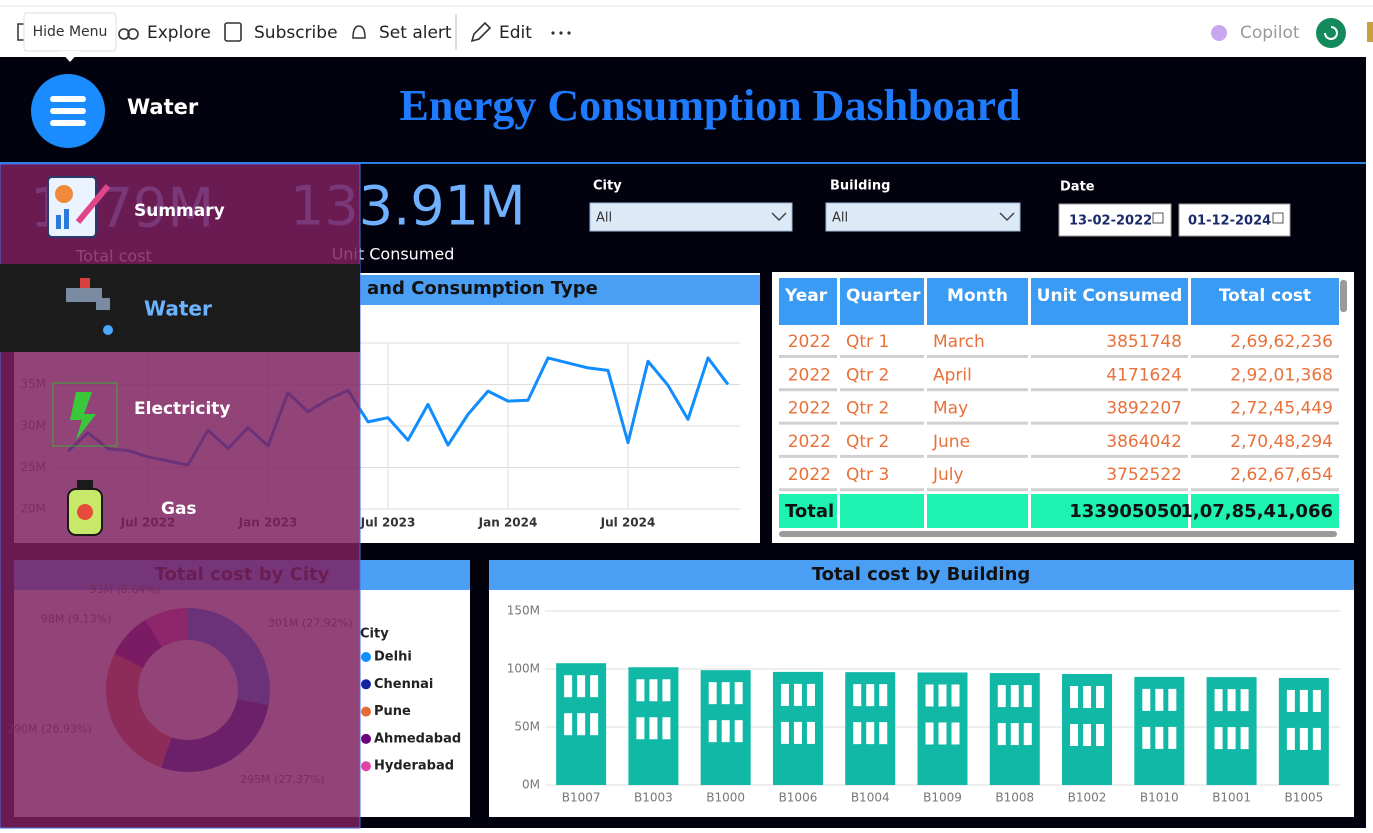 The height and width of the screenshot is (833, 1373). What do you see at coordinates (950, 409) in the screenshot?
I see `table-cell-text: May` at bounding box center [950, 409].